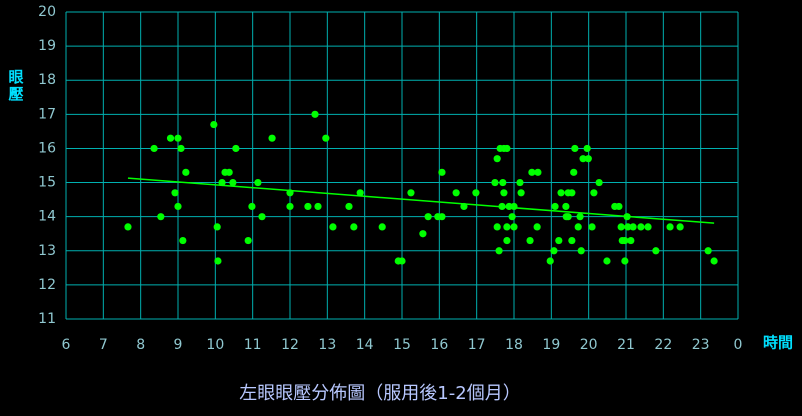 This screenshot has width=802, height=416. What do you see at coordinates (327, 345) in the screenshot?
I see `x-tick-label: 13` at bounding box center [327, 345].